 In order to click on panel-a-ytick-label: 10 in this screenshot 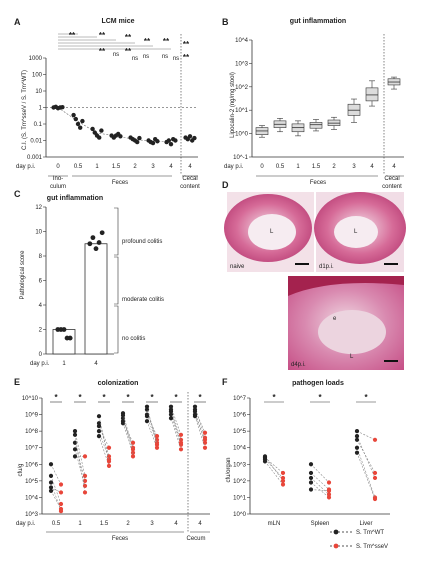, I will do `click(38, 92)`.